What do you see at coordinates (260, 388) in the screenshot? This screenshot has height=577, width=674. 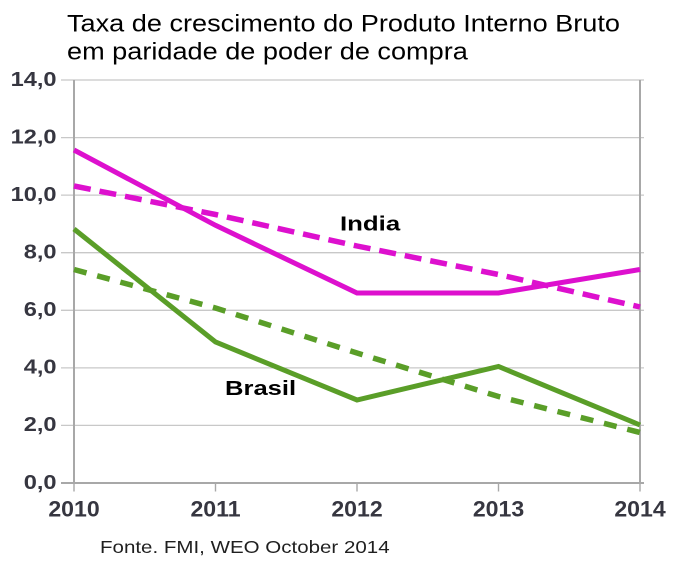 I see `svg-text: Brasil` at bounding box center [260, 388].